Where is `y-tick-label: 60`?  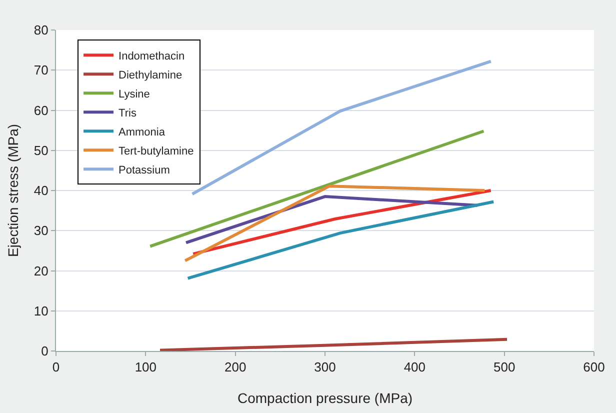
y-tick-label: 60 is located at coordinates (41, 110).